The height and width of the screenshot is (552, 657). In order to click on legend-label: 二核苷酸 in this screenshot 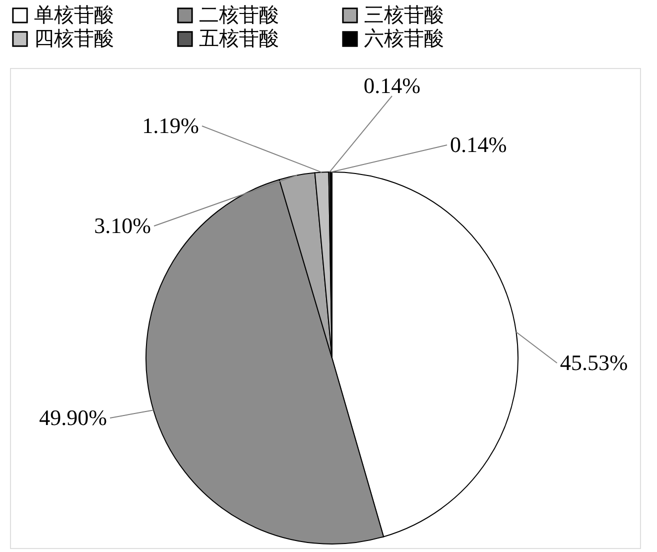, I will do `click(239, 15)`.